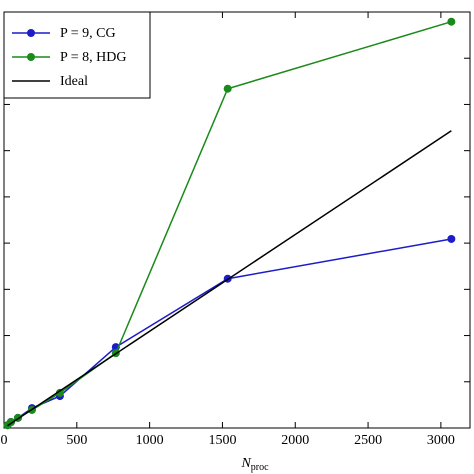 The width and height of the screenshot is (474, 474). Describe the element at coordinates (222, 440) in the screenshot. I see `x-tick-label: 1500` at that location.